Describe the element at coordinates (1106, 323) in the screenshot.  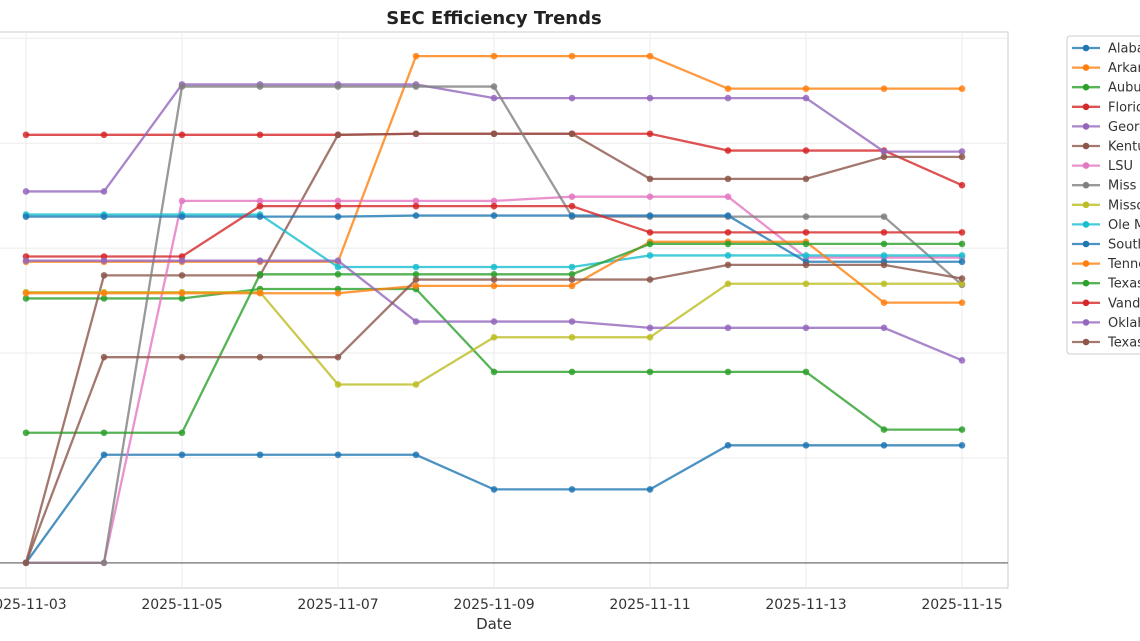
I see `legend-entry: Oklahoma` at that location.